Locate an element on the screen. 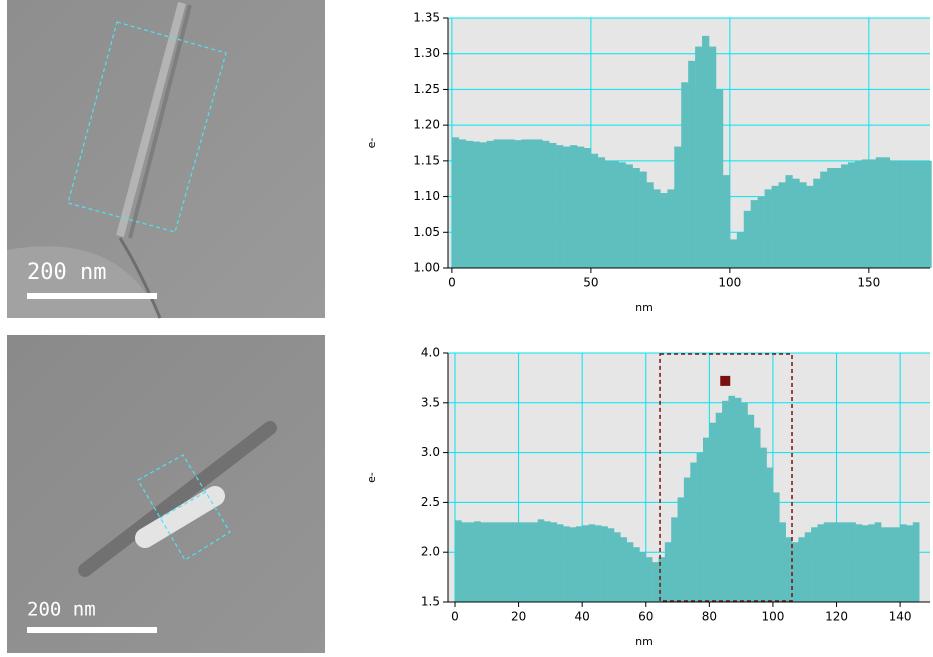  y-tick-label: 2.0 is located at coordinates (430, 552).